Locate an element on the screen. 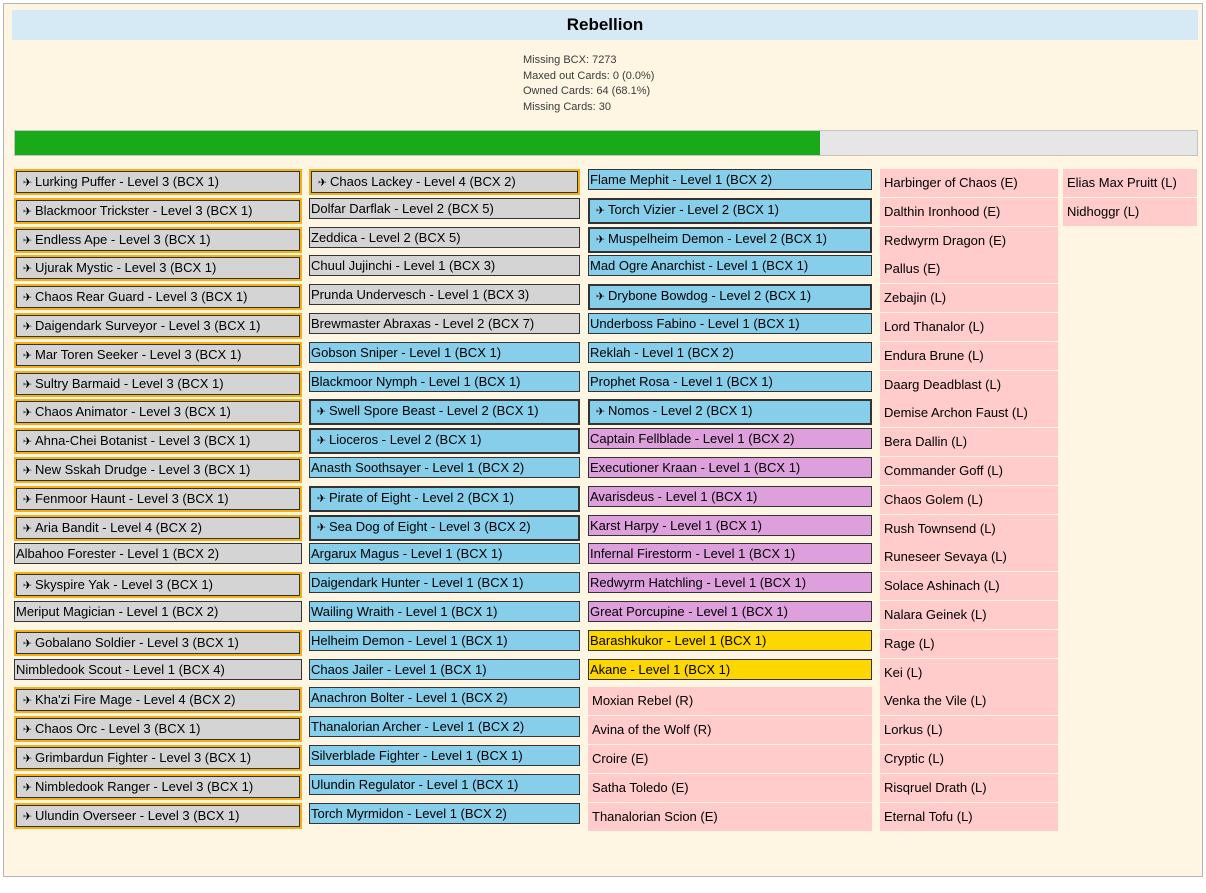 The height and width of the screenshot is (893, 1206). card-item: Nidhoggr (L) is located at coordinates (1130, 211).